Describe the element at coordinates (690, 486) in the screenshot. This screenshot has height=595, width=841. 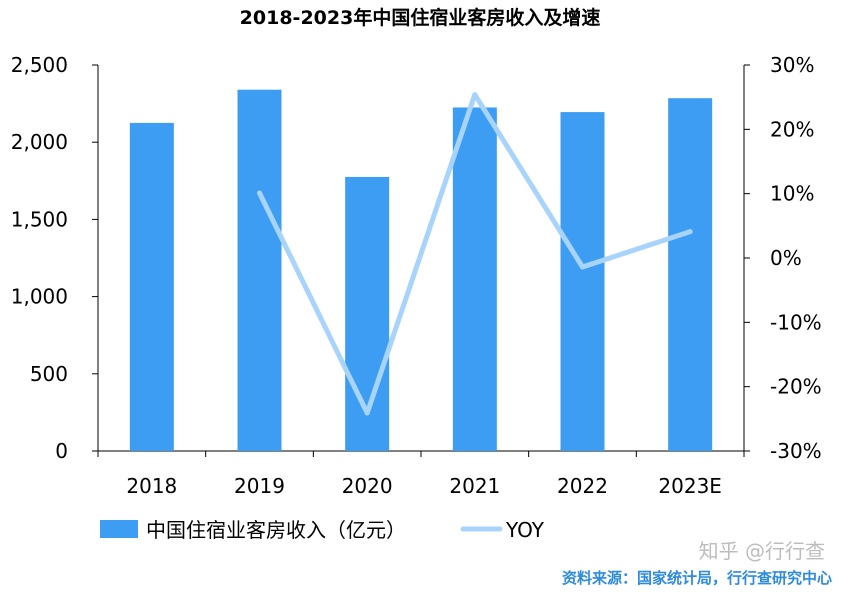
I see `x-tick-label: 2023E` at that location.